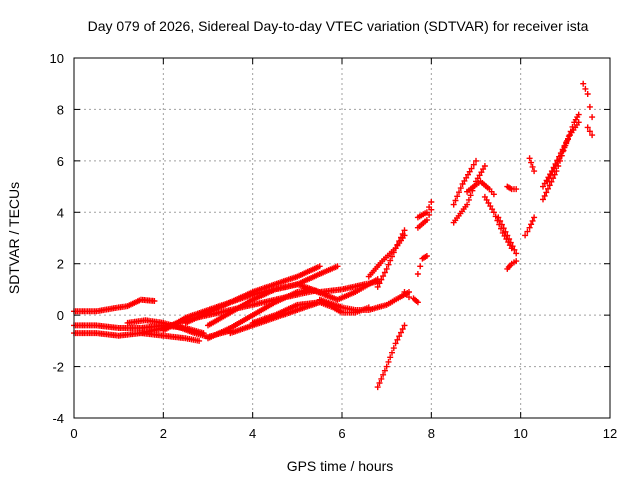 Image resolution: width=640 pixels, height=480 pixels. What do you see at coordinates (60, 161) in the screenshot?
I see `y-tick-label: 6` at bounding box center [60, 161].